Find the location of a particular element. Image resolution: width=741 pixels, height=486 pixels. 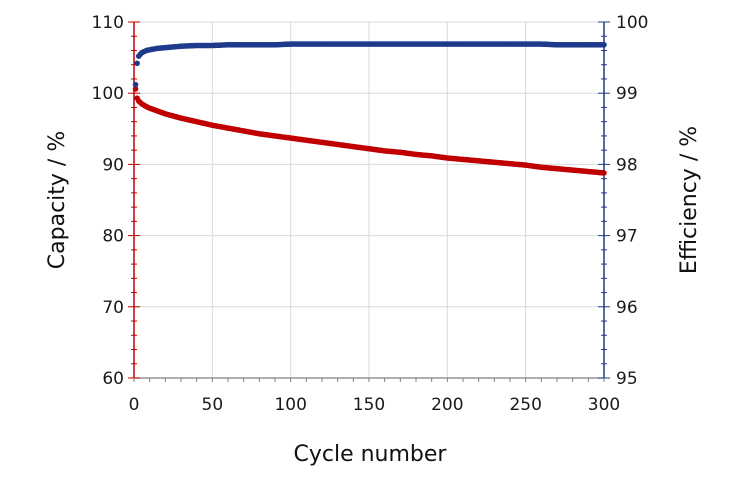

x-tick-label: 300 is located at coordinates (604, 405).